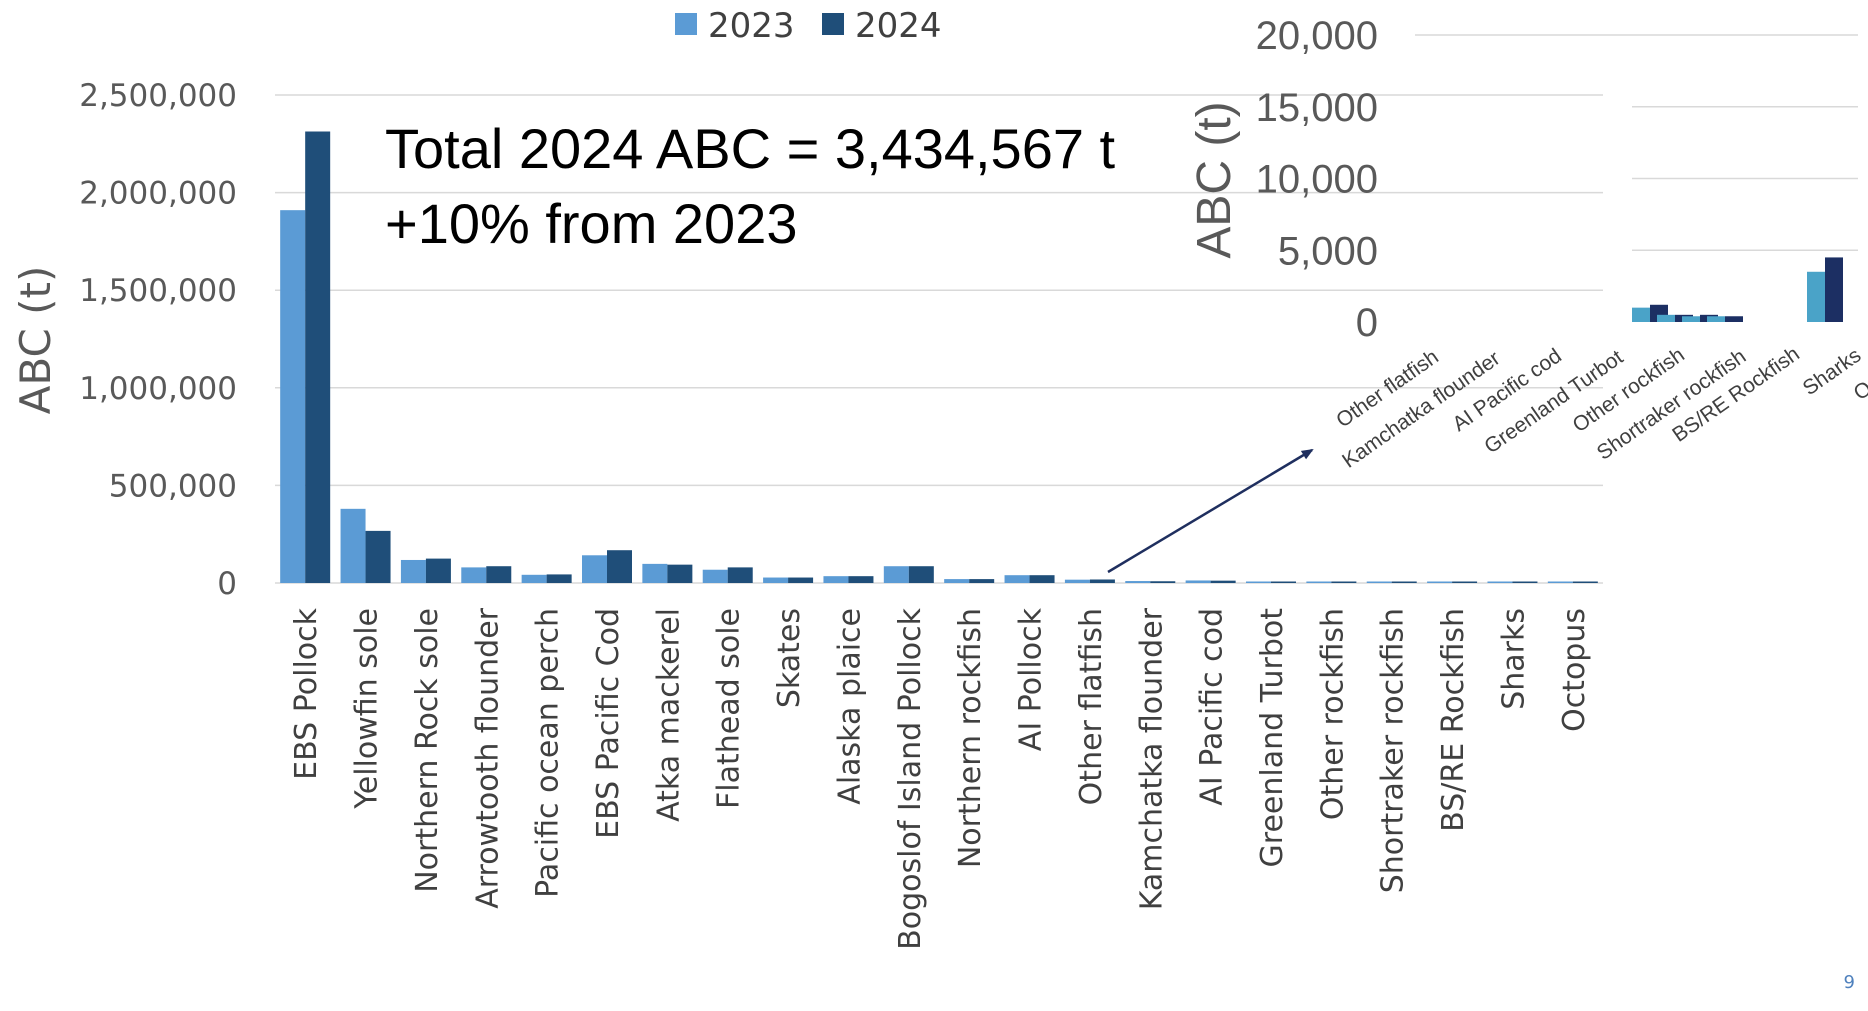 The width and height of the screenshot is (1868, 1011). Describe the element at coordinates (849, 706) in the screenshot. I see `category-label: Alaska plaice` at that location.